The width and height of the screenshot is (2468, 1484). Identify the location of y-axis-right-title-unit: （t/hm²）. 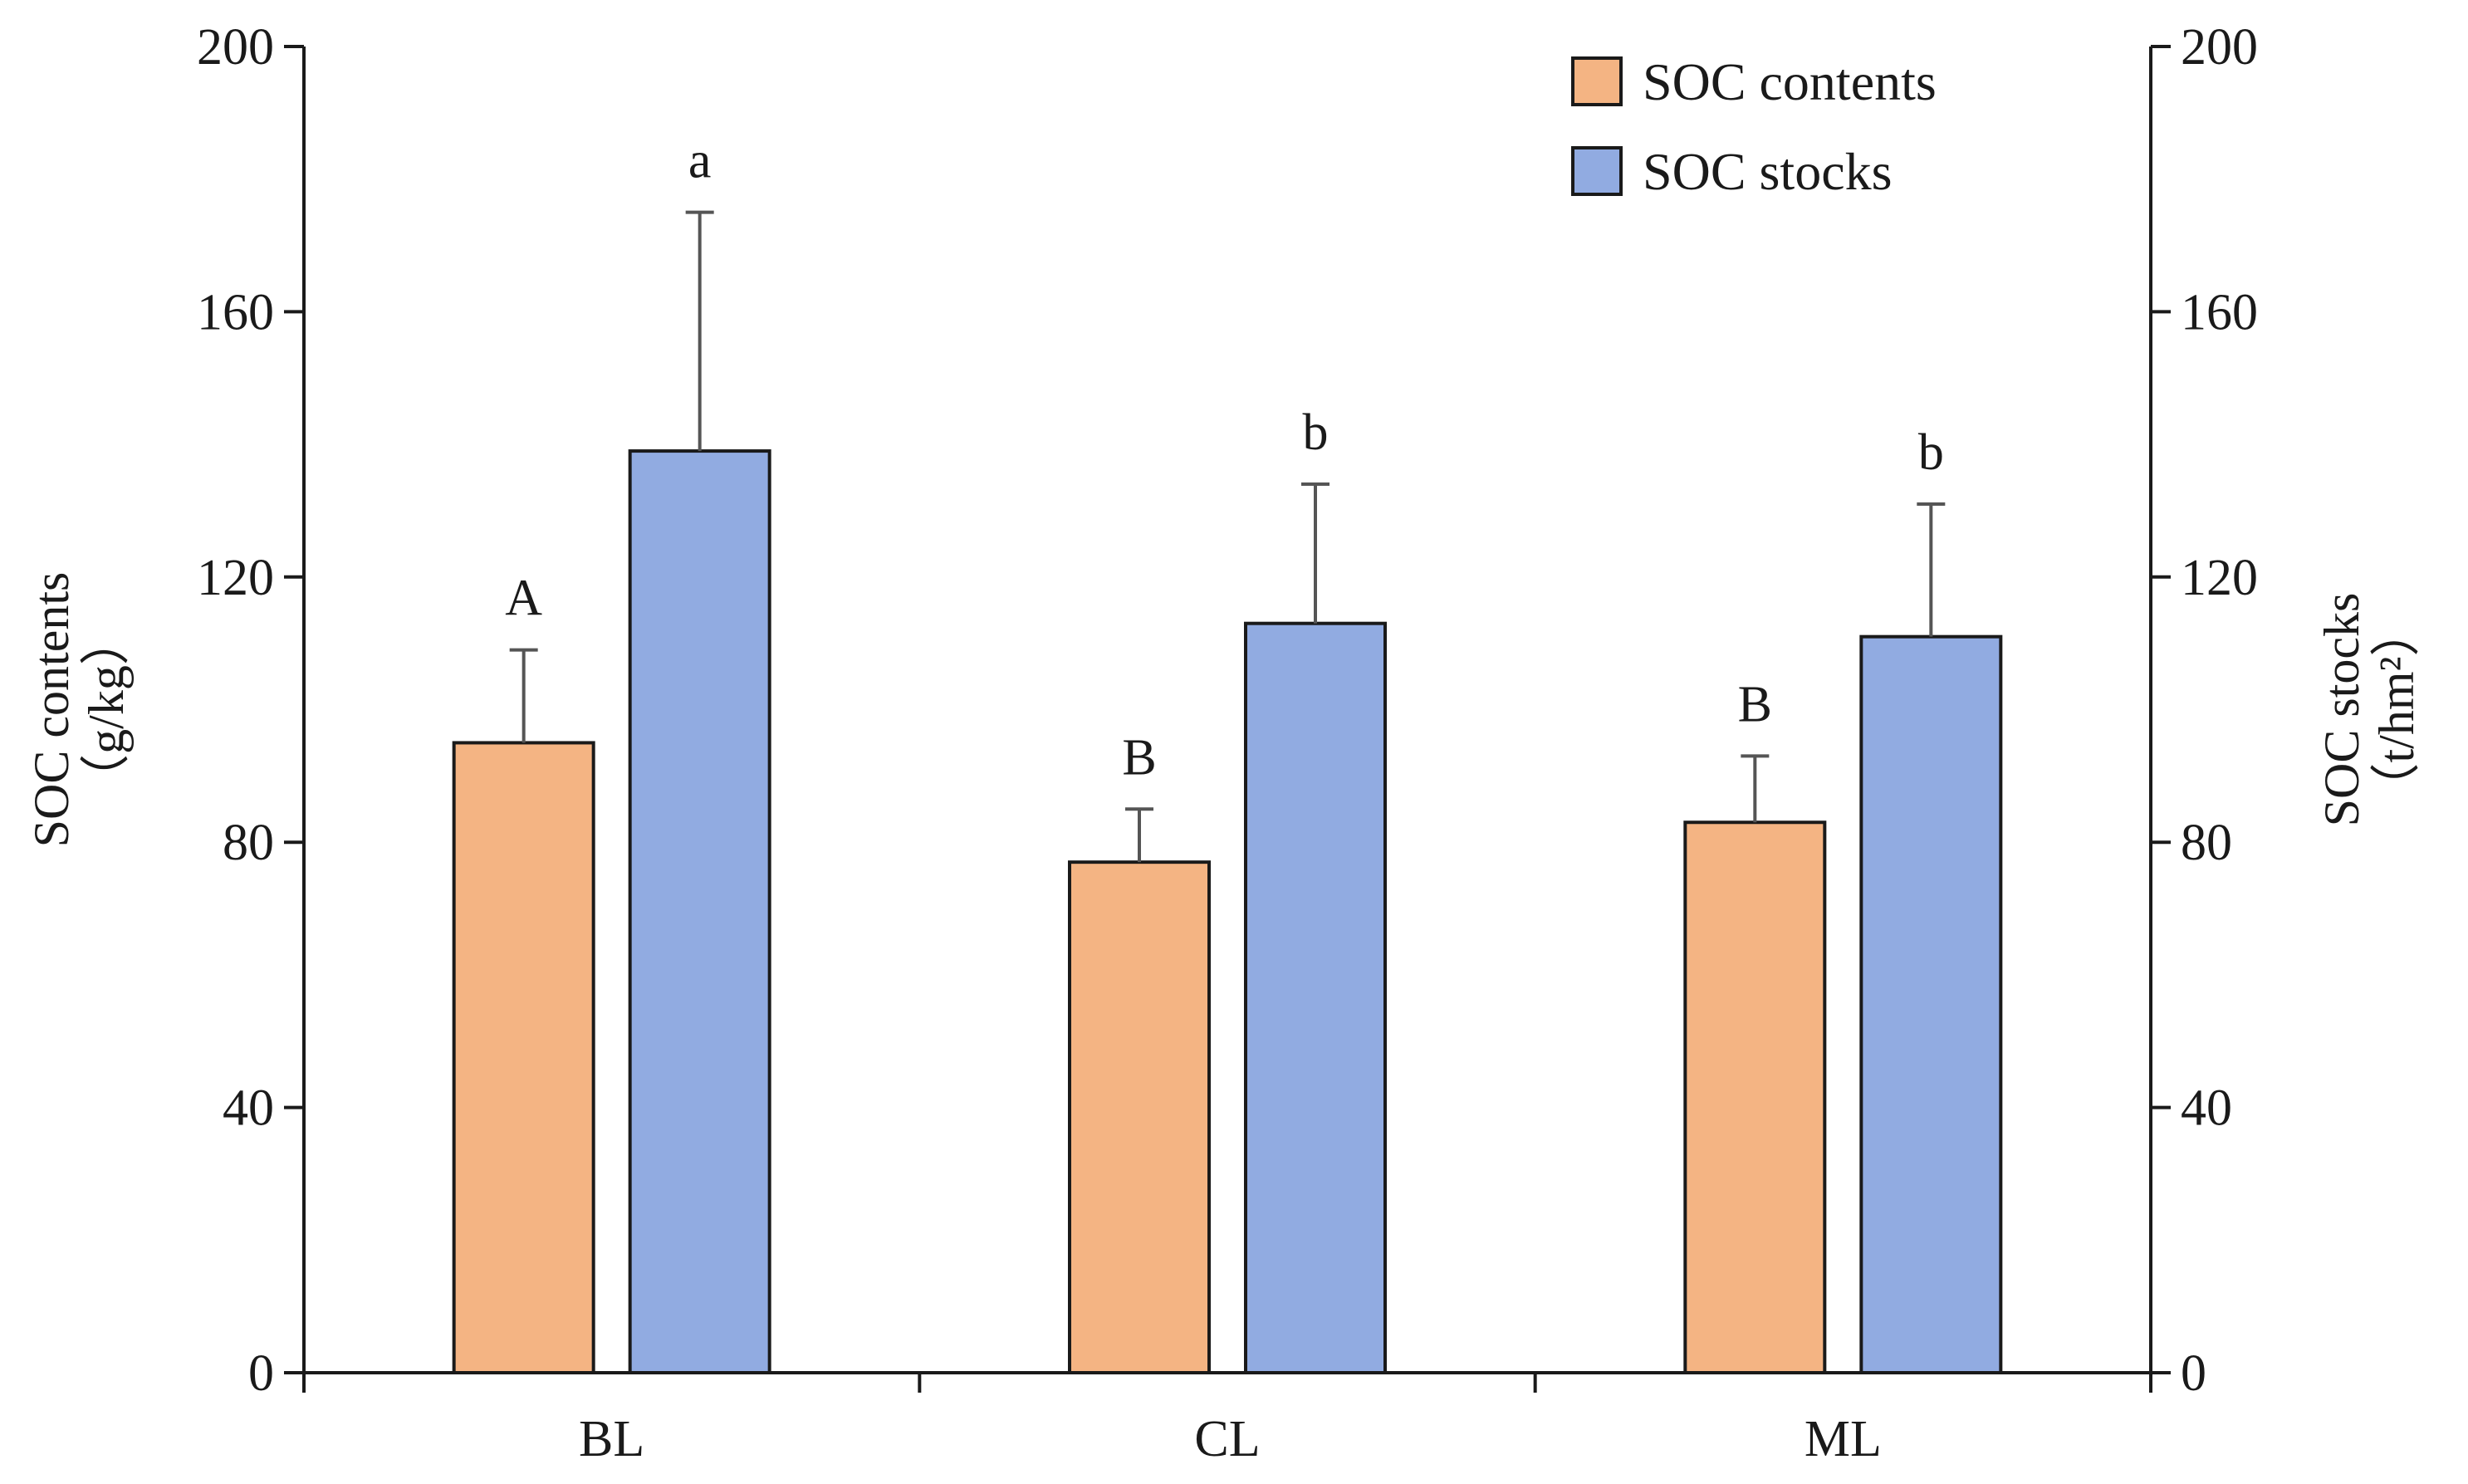
(2397, 710).